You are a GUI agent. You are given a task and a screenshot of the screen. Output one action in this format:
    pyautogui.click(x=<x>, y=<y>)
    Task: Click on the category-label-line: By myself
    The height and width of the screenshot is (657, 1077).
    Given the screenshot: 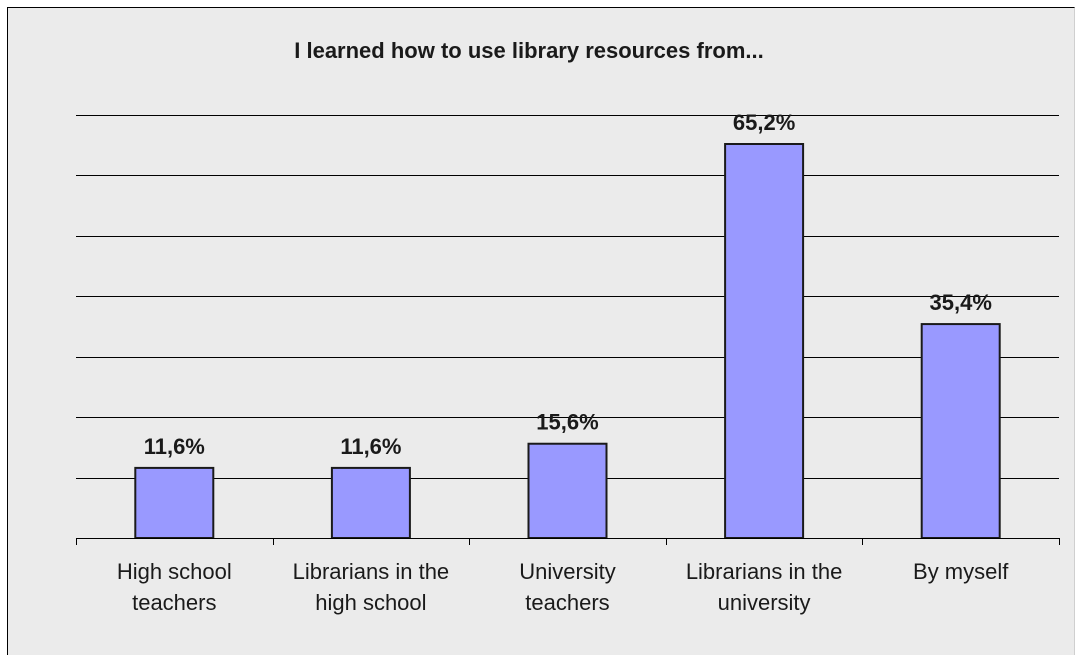 What is the action you would take?
    pyautogui.click(x=961, y=571)
    